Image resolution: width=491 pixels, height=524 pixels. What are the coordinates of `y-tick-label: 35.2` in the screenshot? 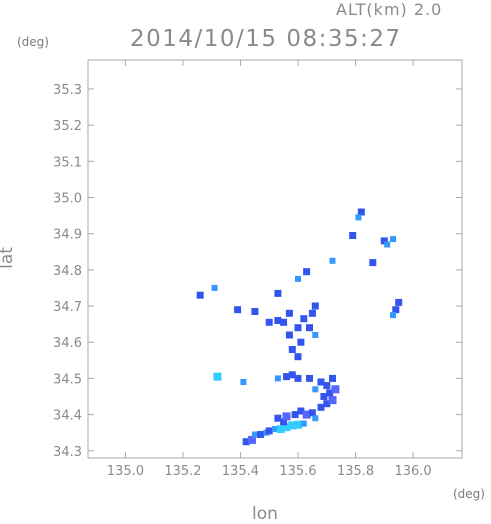 It's located at (67, 126).